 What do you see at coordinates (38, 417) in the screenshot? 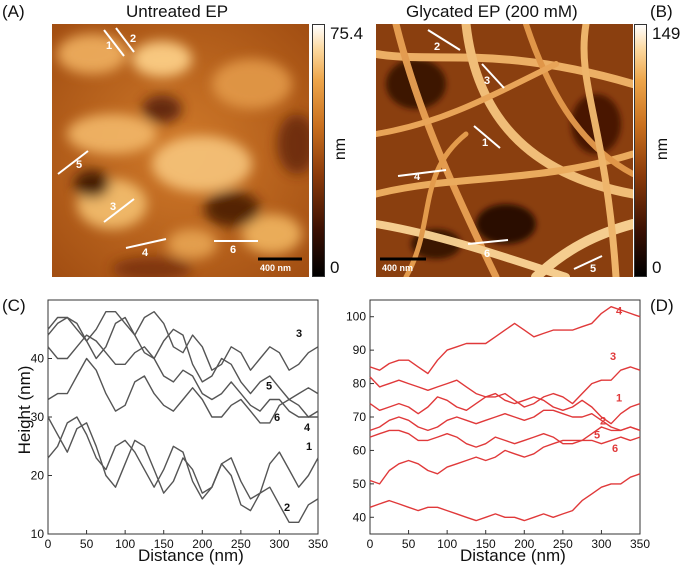
I see `y-tick-label: 30` at bounding box center [38, 417].